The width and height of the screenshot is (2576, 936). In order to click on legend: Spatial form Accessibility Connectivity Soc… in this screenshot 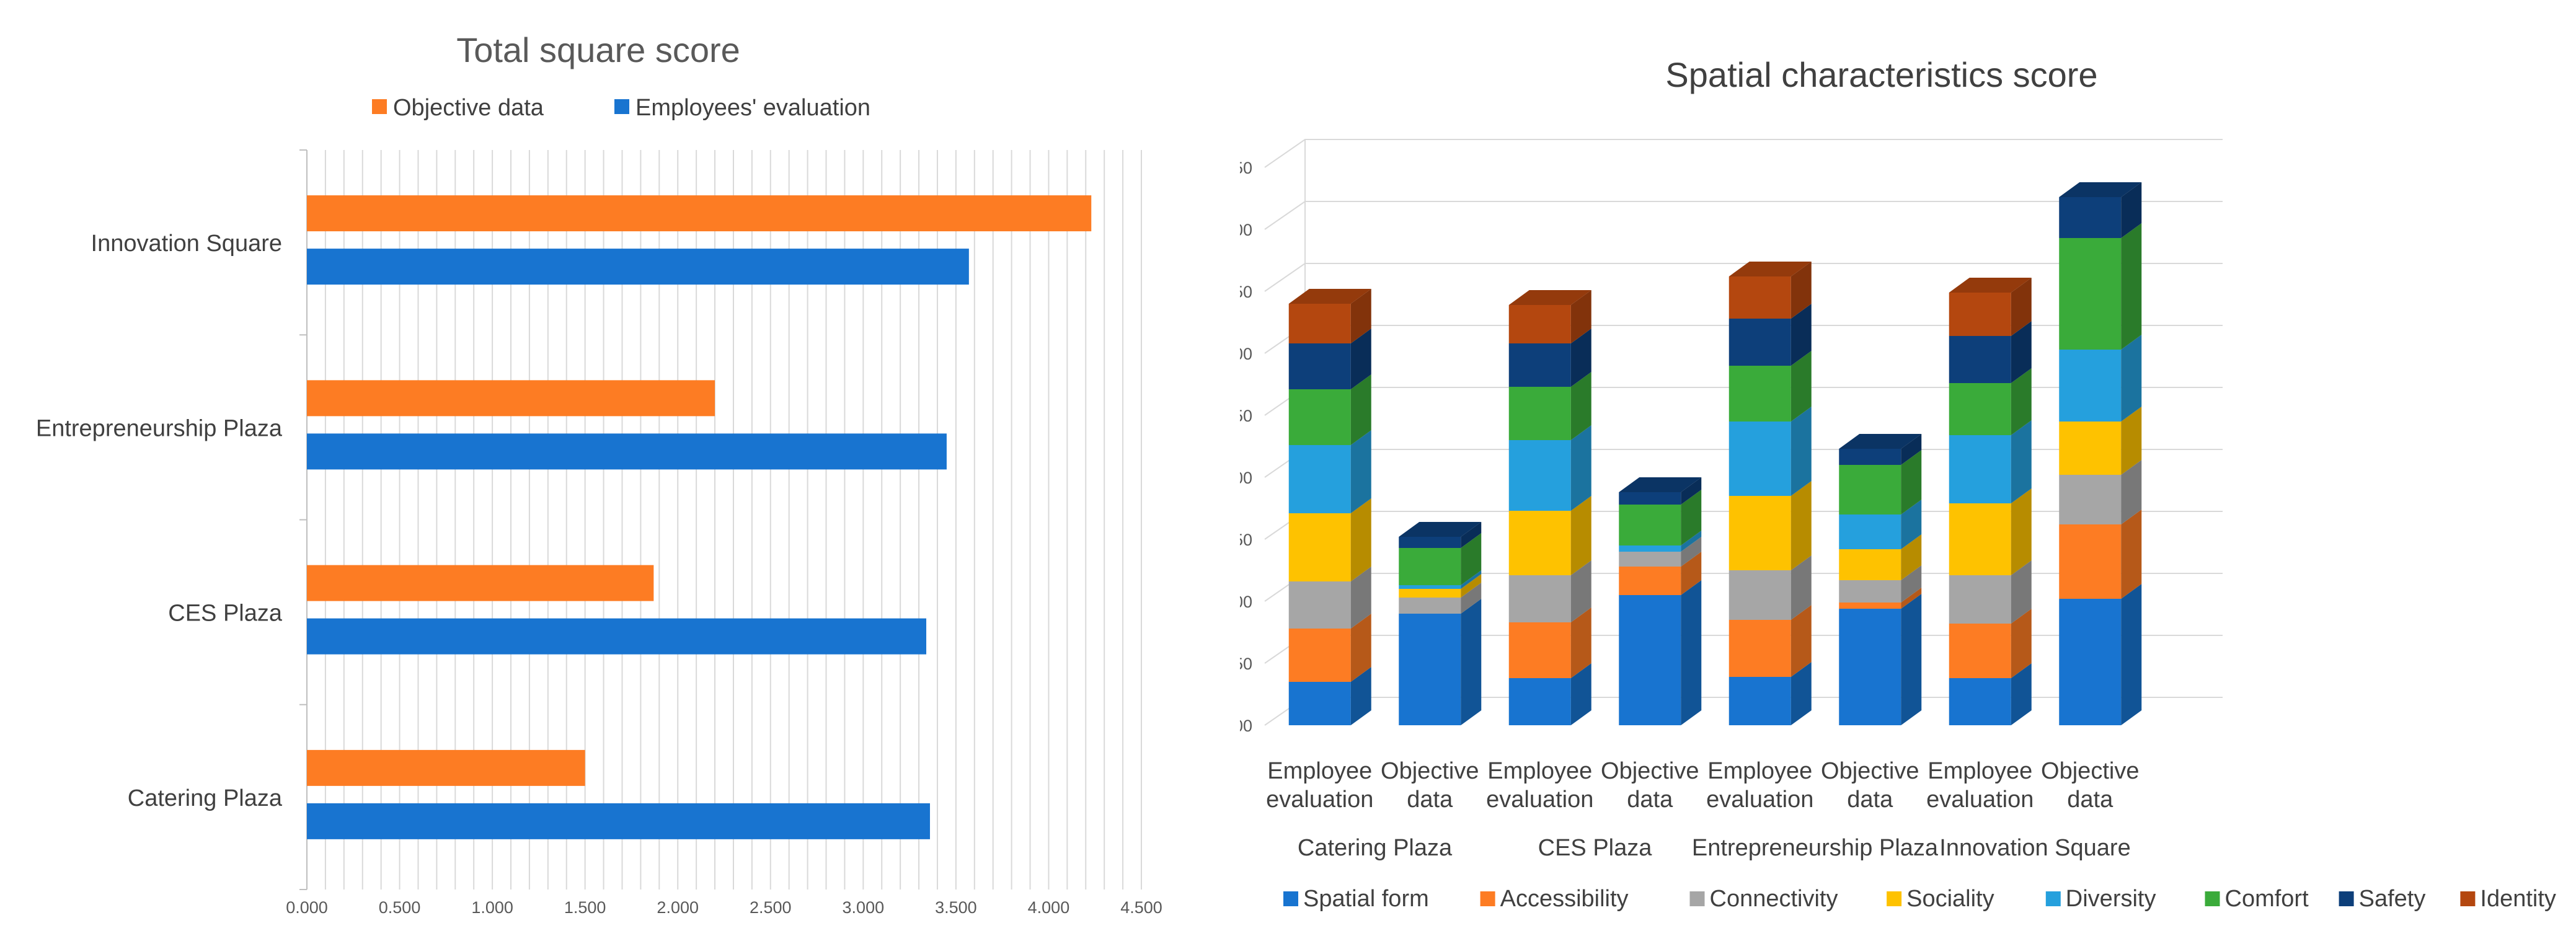, I will do `click(1920, 899)`.